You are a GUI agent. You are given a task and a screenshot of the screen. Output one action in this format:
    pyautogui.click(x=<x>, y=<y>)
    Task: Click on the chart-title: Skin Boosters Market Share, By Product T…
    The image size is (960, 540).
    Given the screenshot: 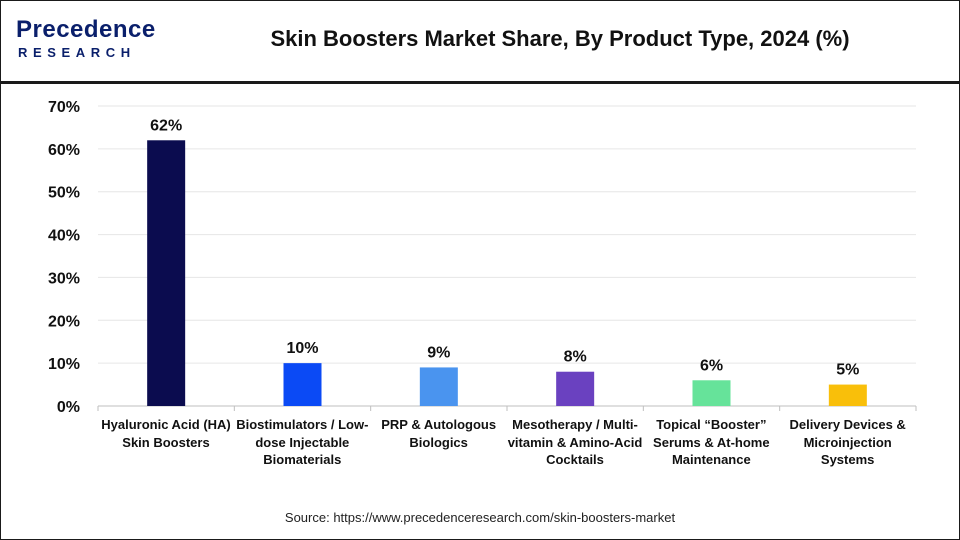 What is the action you would take?
    pyautogui.click(x=560, y=38)
    